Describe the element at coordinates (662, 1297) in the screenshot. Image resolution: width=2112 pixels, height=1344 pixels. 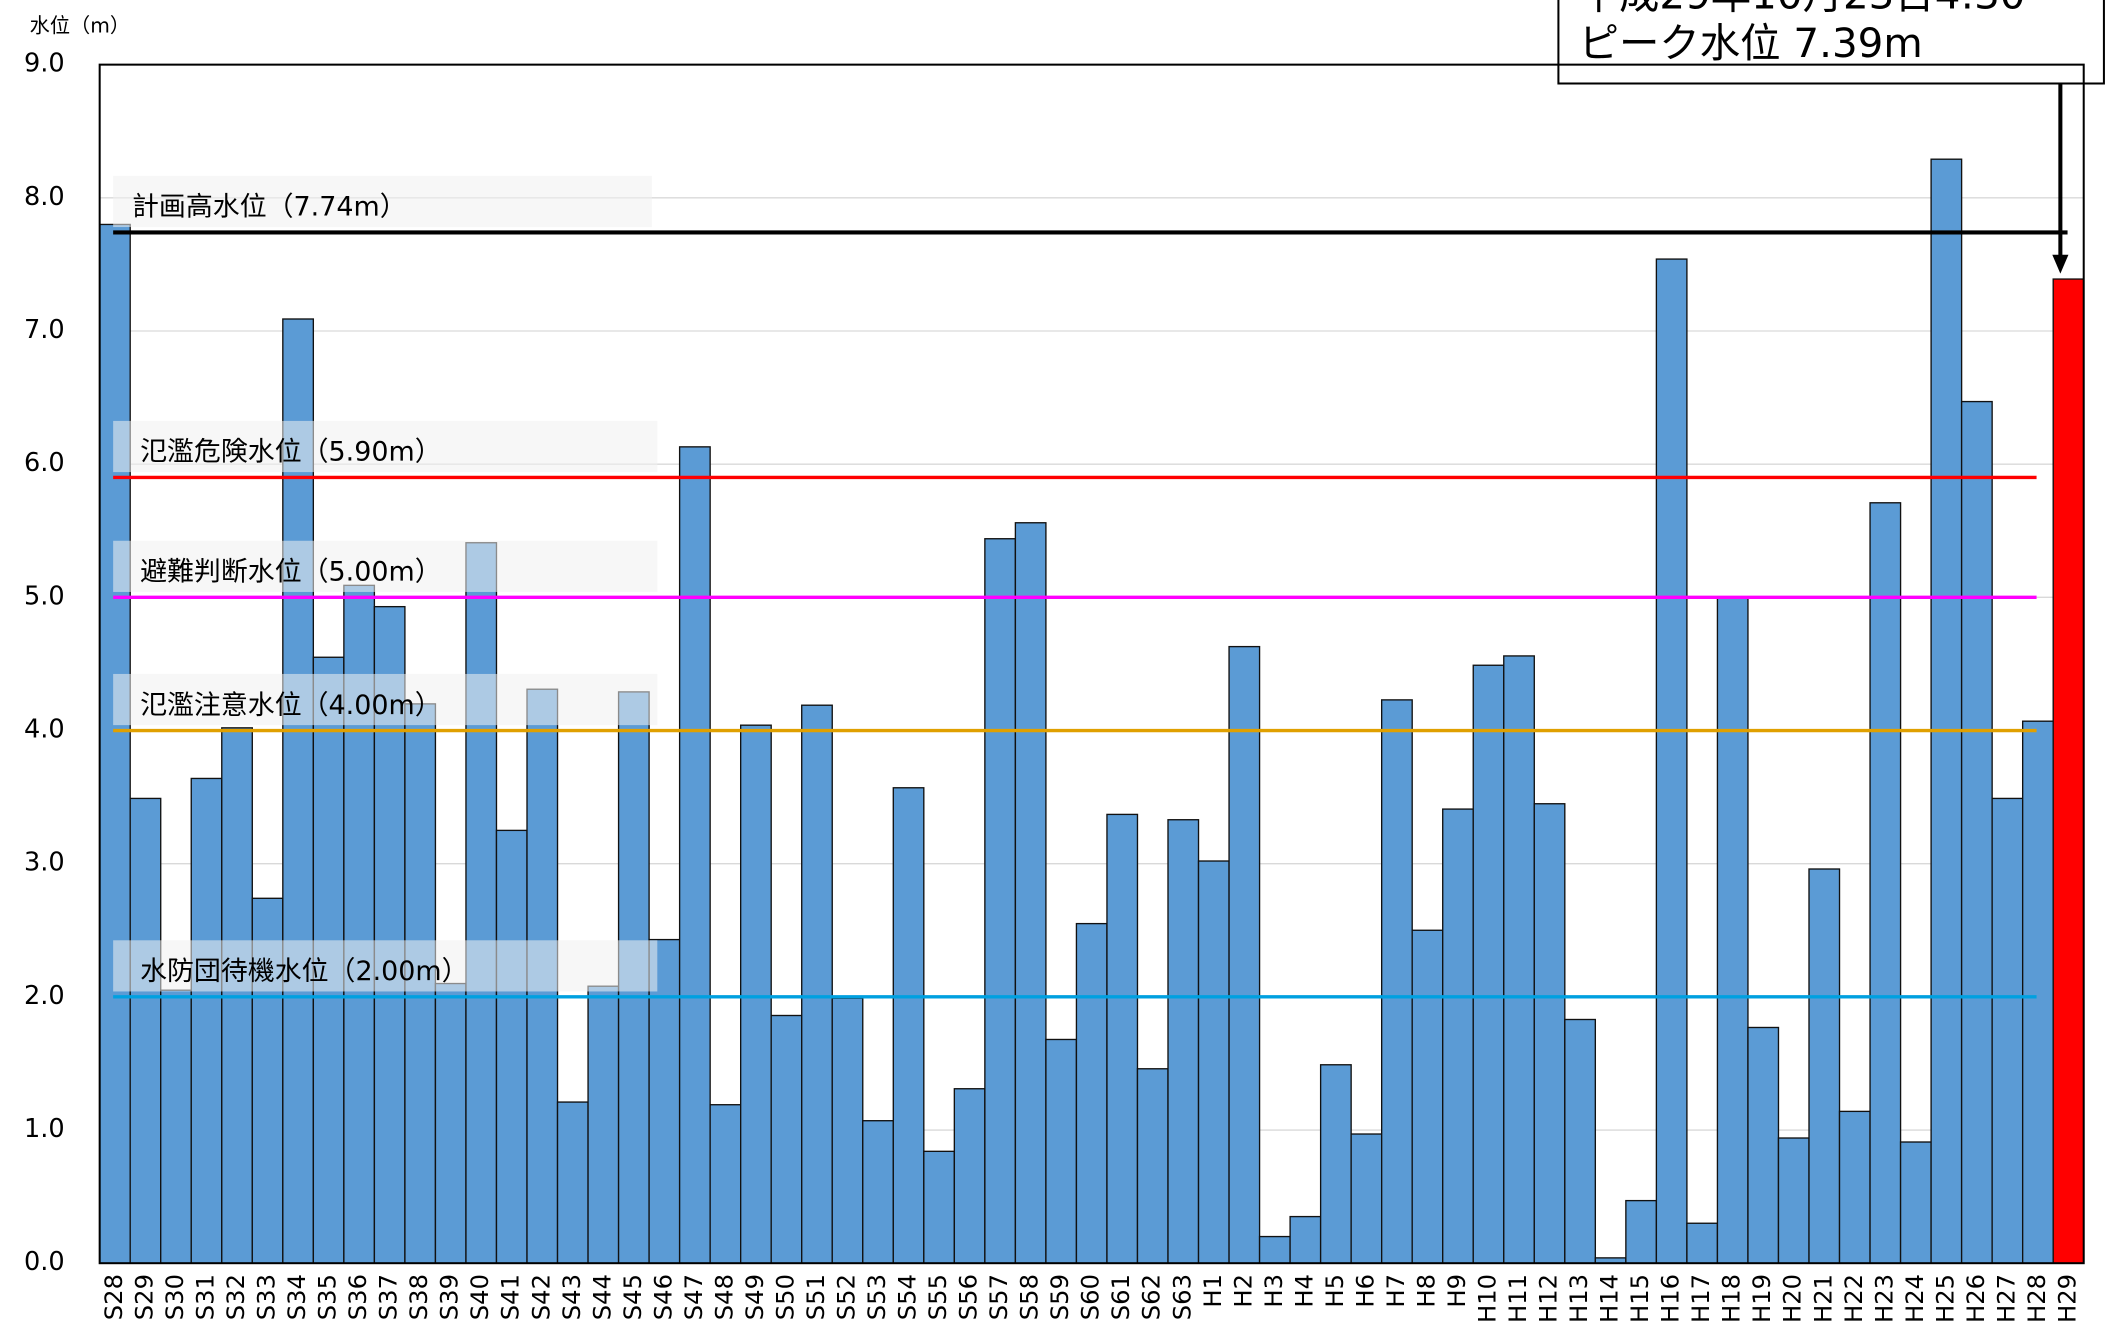
I see `x-tick-label: S46` at that location.